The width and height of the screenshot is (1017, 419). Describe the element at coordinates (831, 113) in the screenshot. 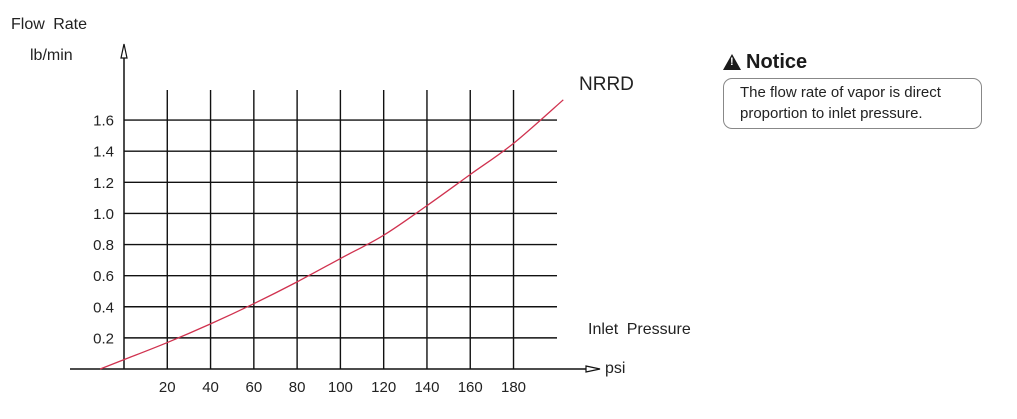

I see `notice-text-line-2: proportion to inlet pressure.` at that location.